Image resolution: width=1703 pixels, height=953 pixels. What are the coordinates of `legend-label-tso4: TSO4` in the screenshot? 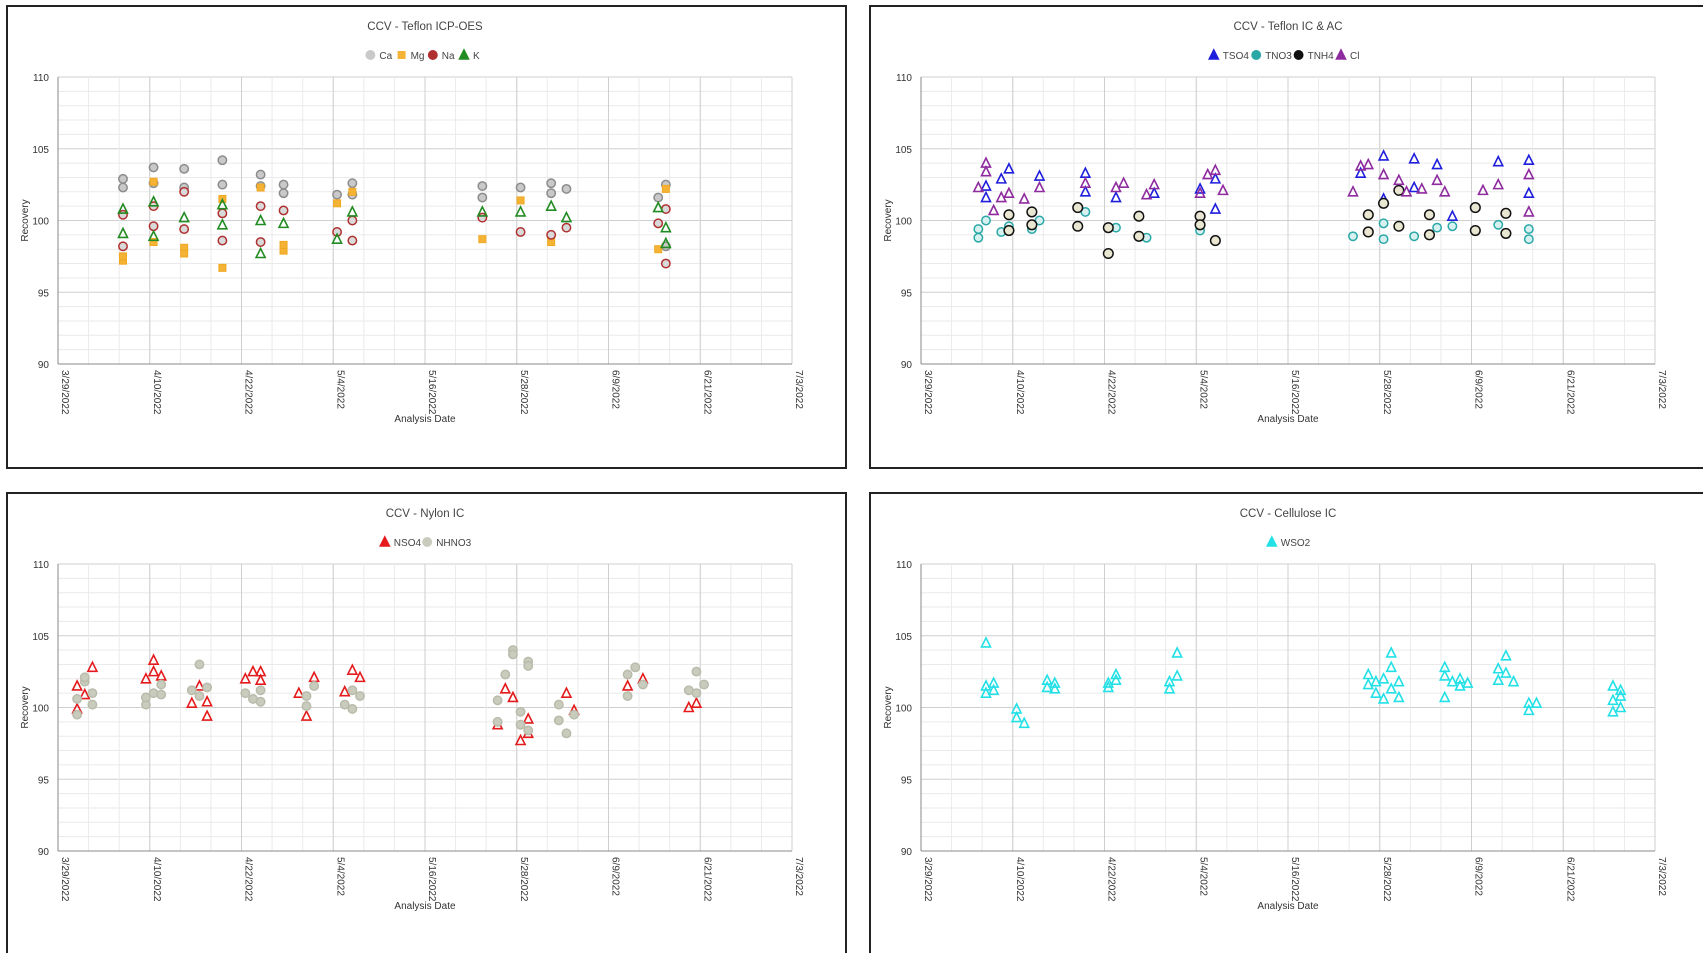 It's located at (1236, 56).